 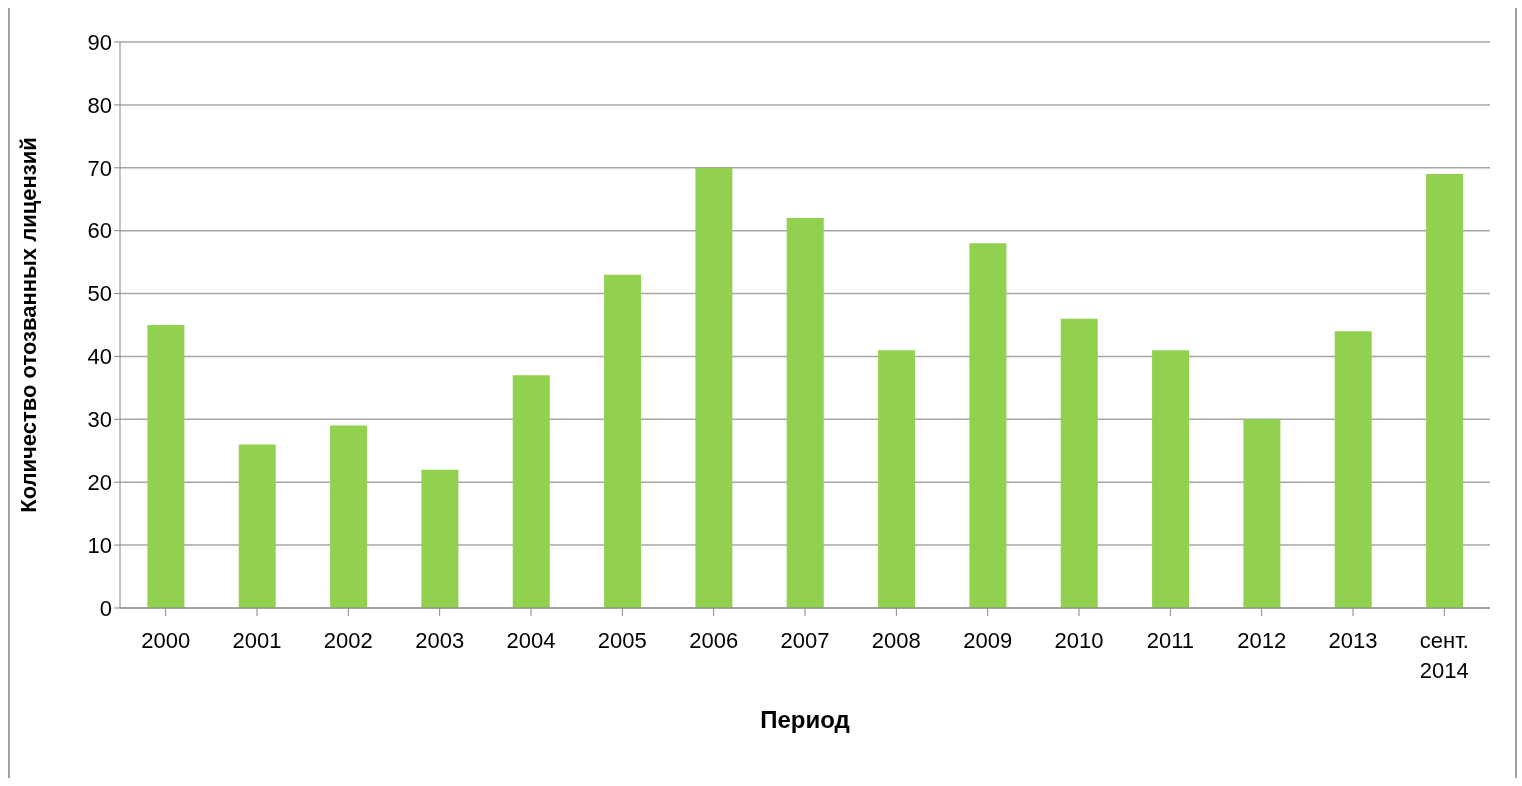 I want to click on y-tick-label: 60, so click(x=99, y=231).